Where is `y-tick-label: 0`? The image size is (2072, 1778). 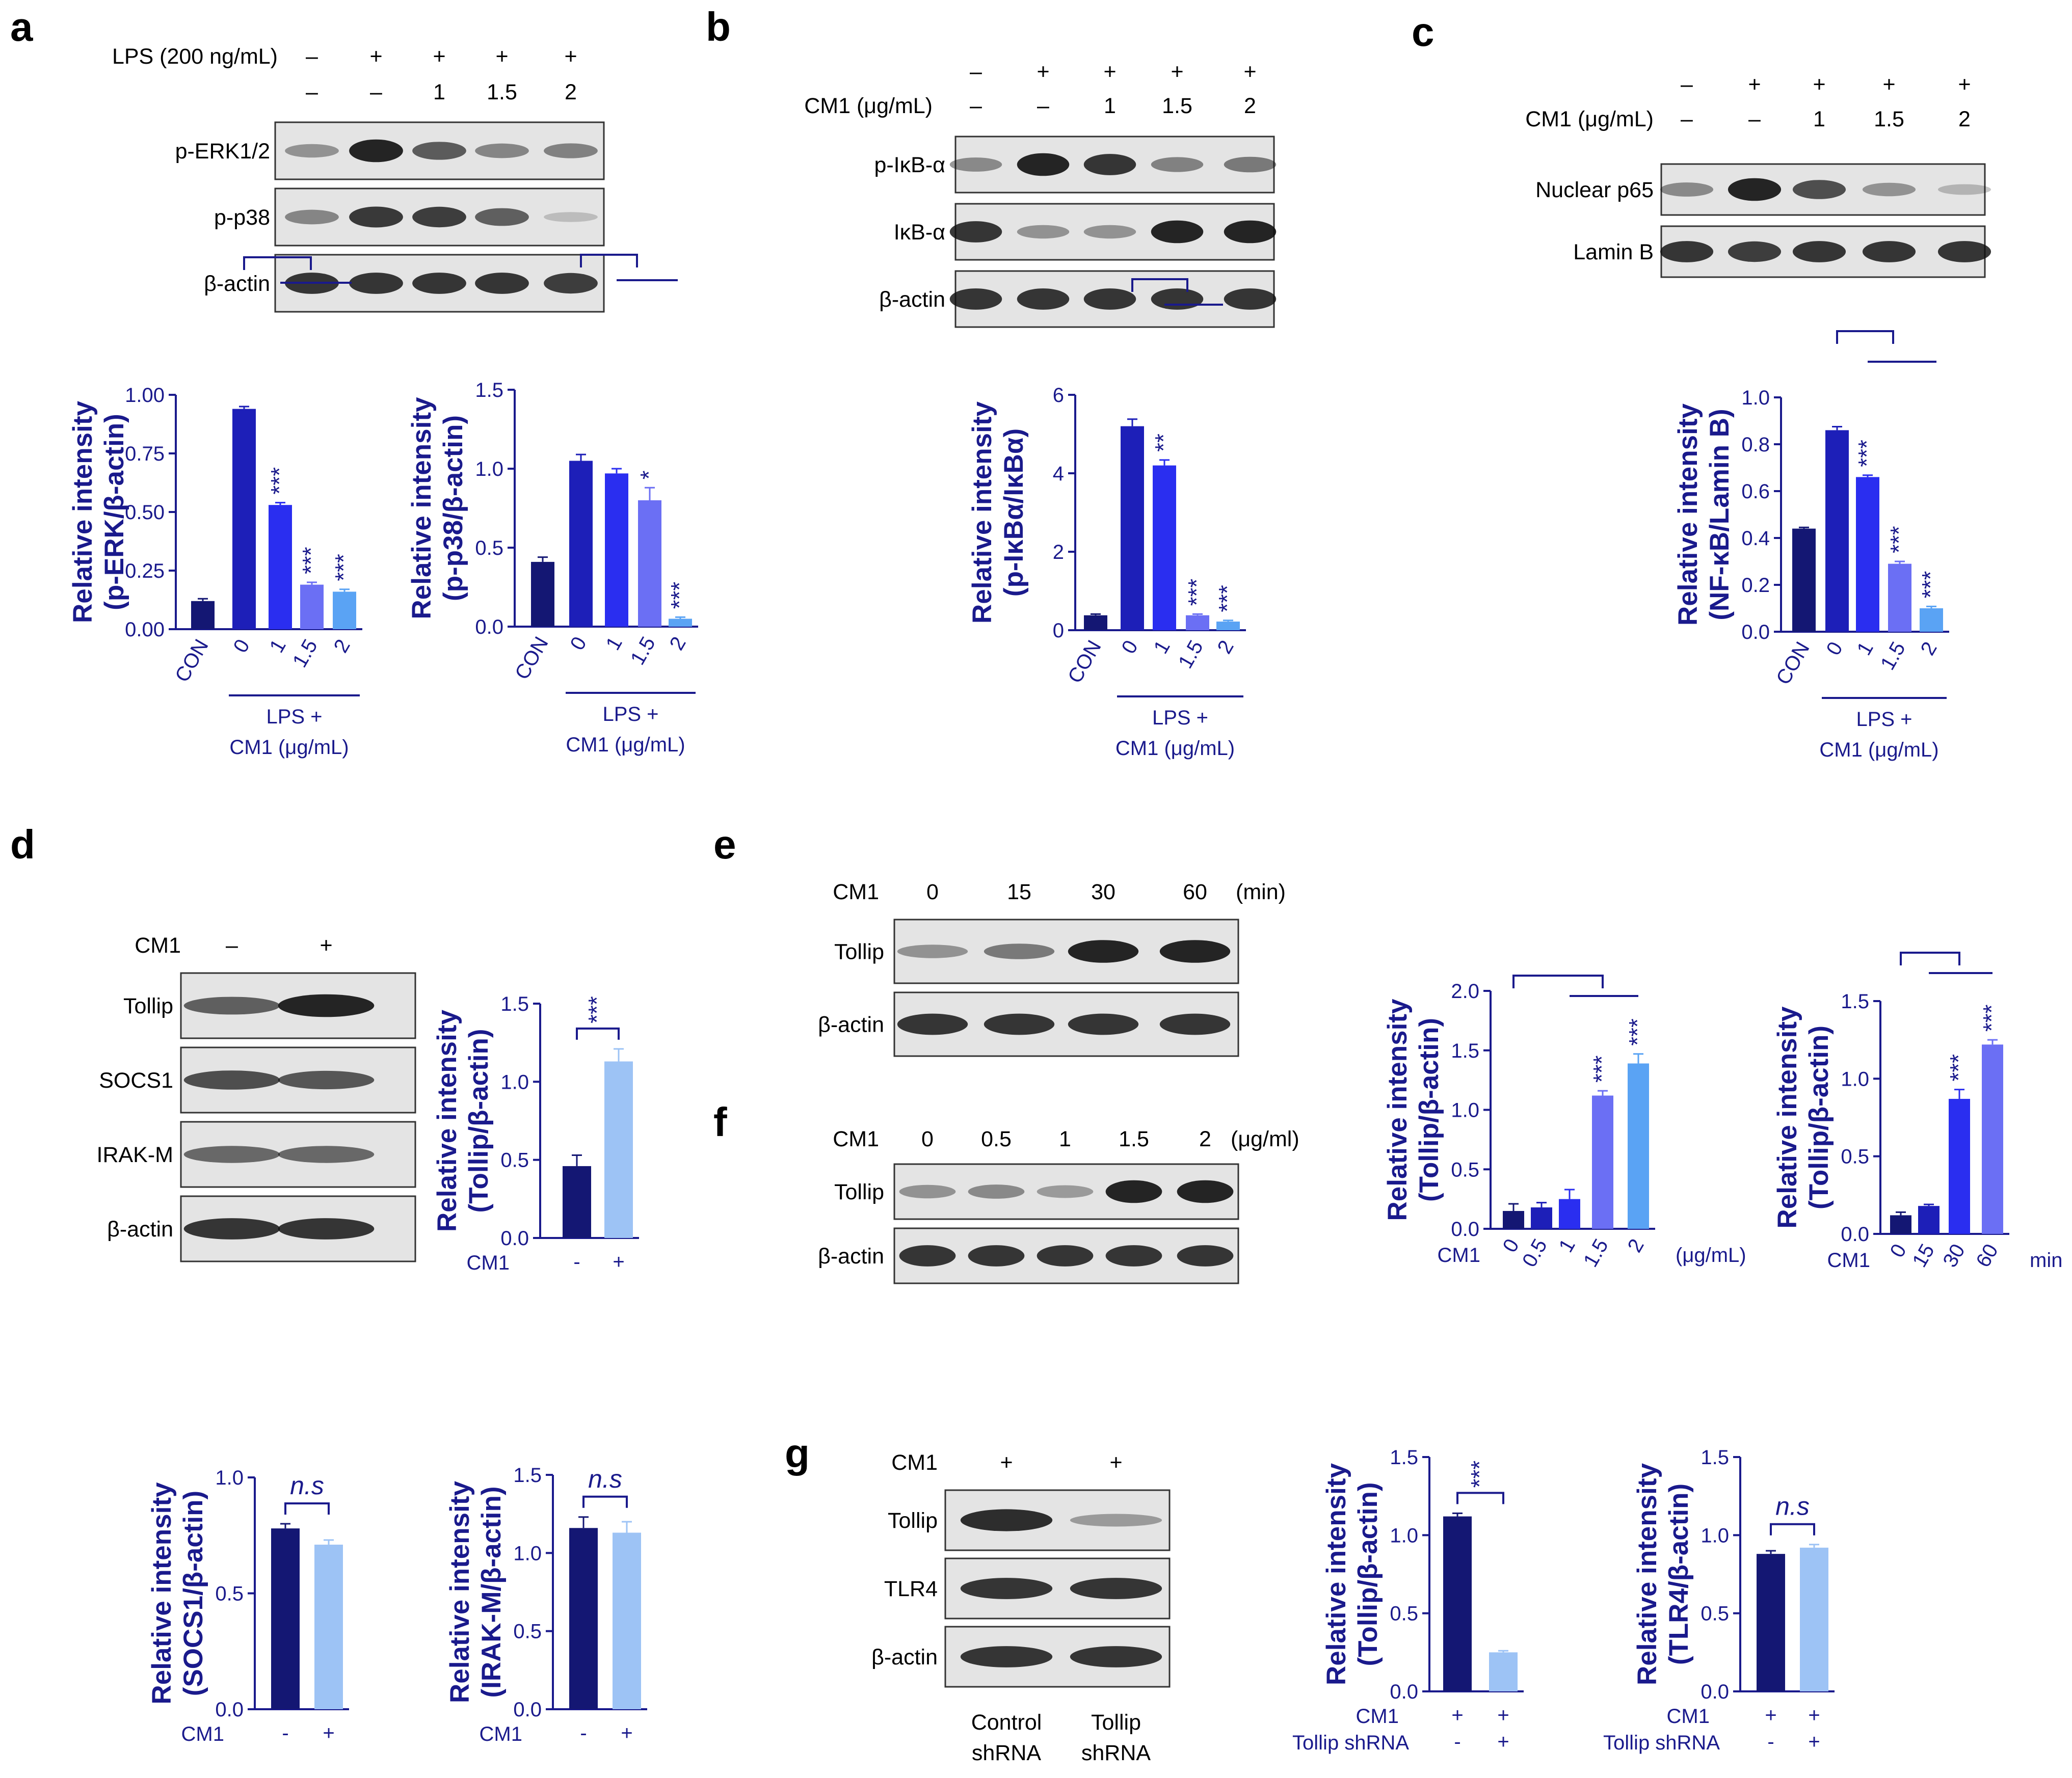
y-tick-label: 0 is located at coordinates (1058, 630).